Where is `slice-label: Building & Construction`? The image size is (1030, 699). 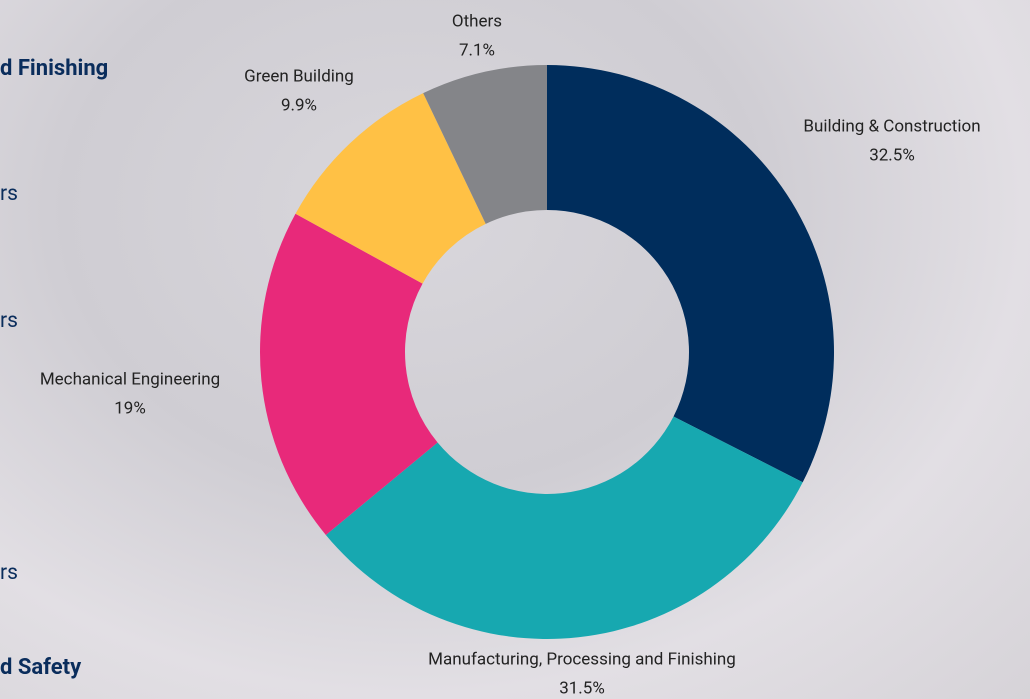
slice-label: Building & Construction is located at coordinates (891, 126).